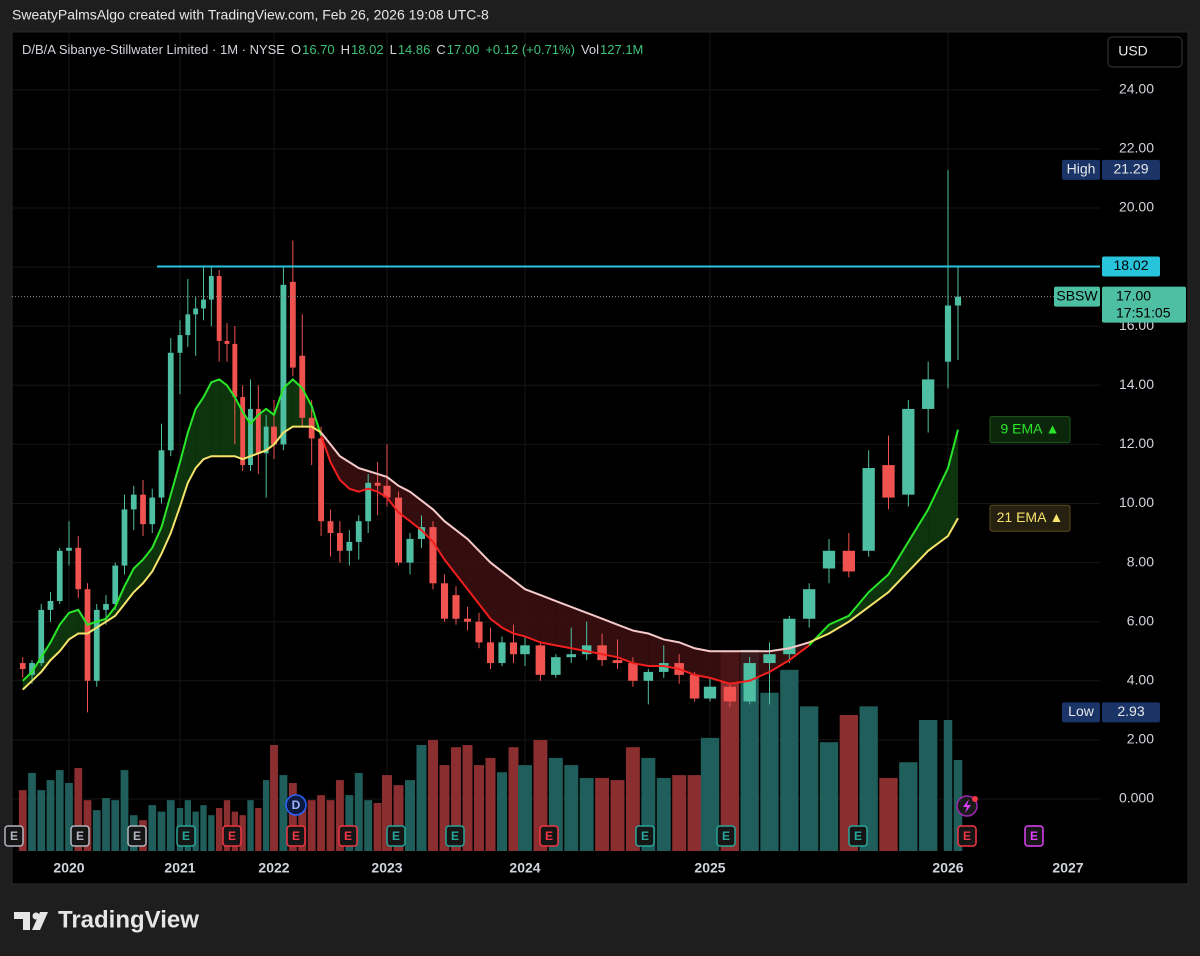 The width and height of the screenshot is (1200, 956). I want to click on y-tick-label: 10.00, so click(1136, 502).